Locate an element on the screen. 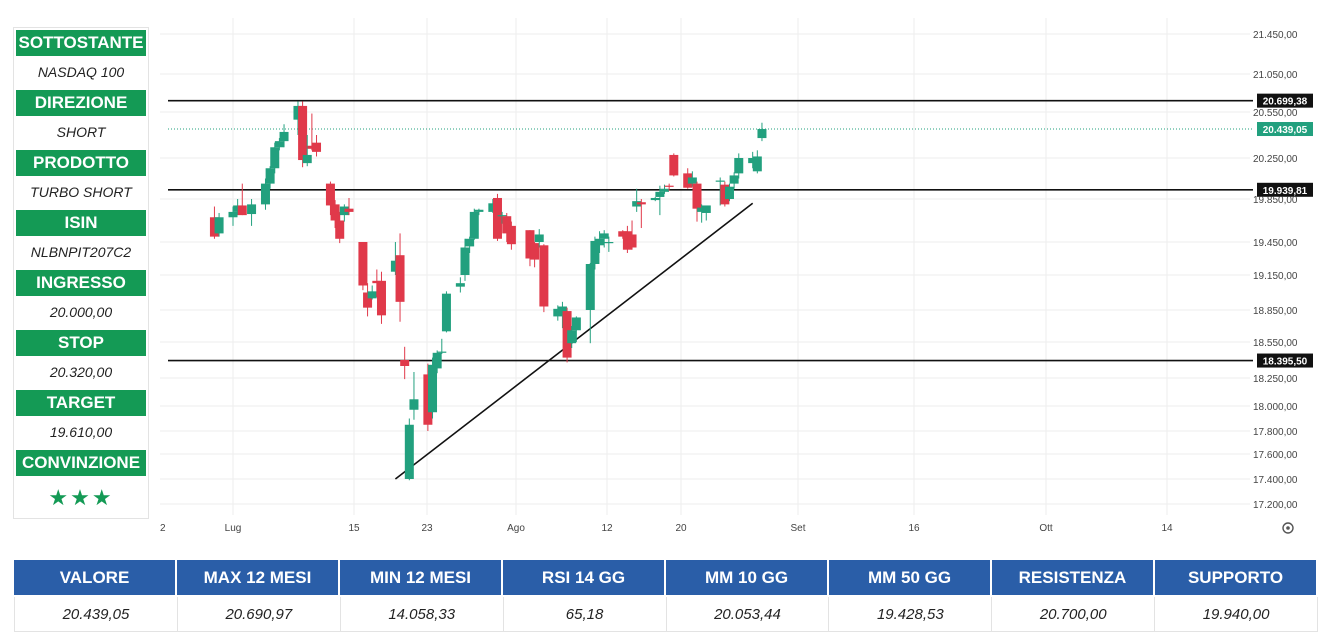  header-mm-10-gg: MM 10 GG is located at coordinates (746, 577).